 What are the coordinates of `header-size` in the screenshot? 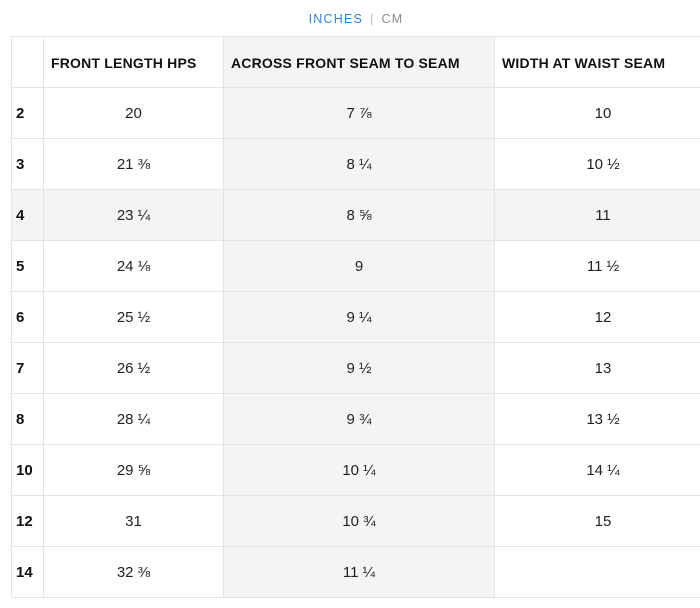 It's located at (27, 62).